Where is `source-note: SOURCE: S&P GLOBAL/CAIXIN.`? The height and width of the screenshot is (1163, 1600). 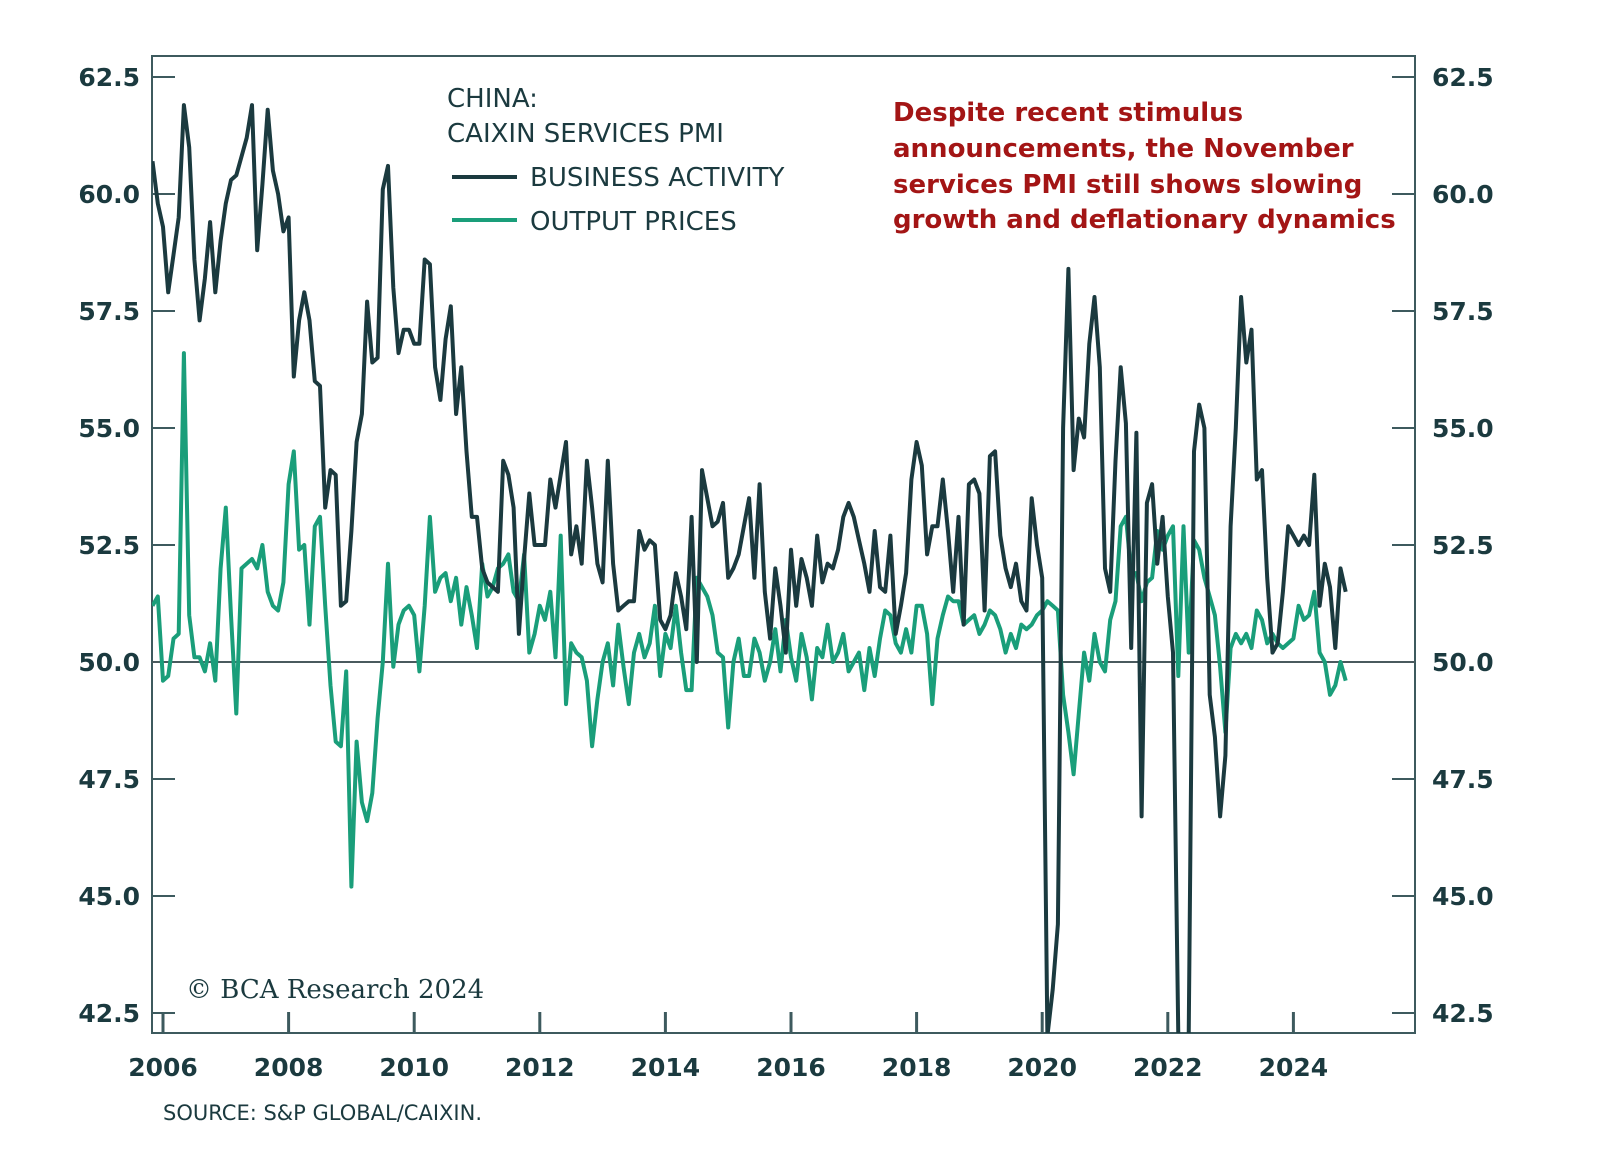
source-note: SOURCE: S&P GLOBAL/CAIXIN. is located at coordinates (322, 1113).